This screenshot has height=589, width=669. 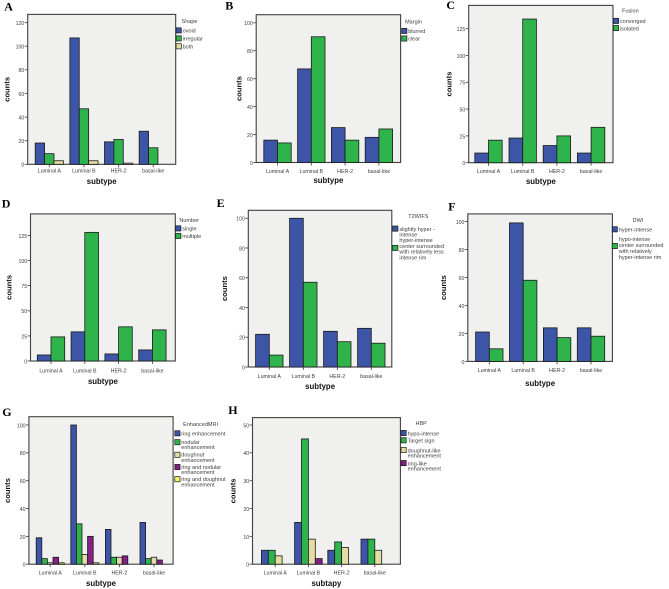 I want to click on svg-text: with relatively, so click(x=635, y=252).